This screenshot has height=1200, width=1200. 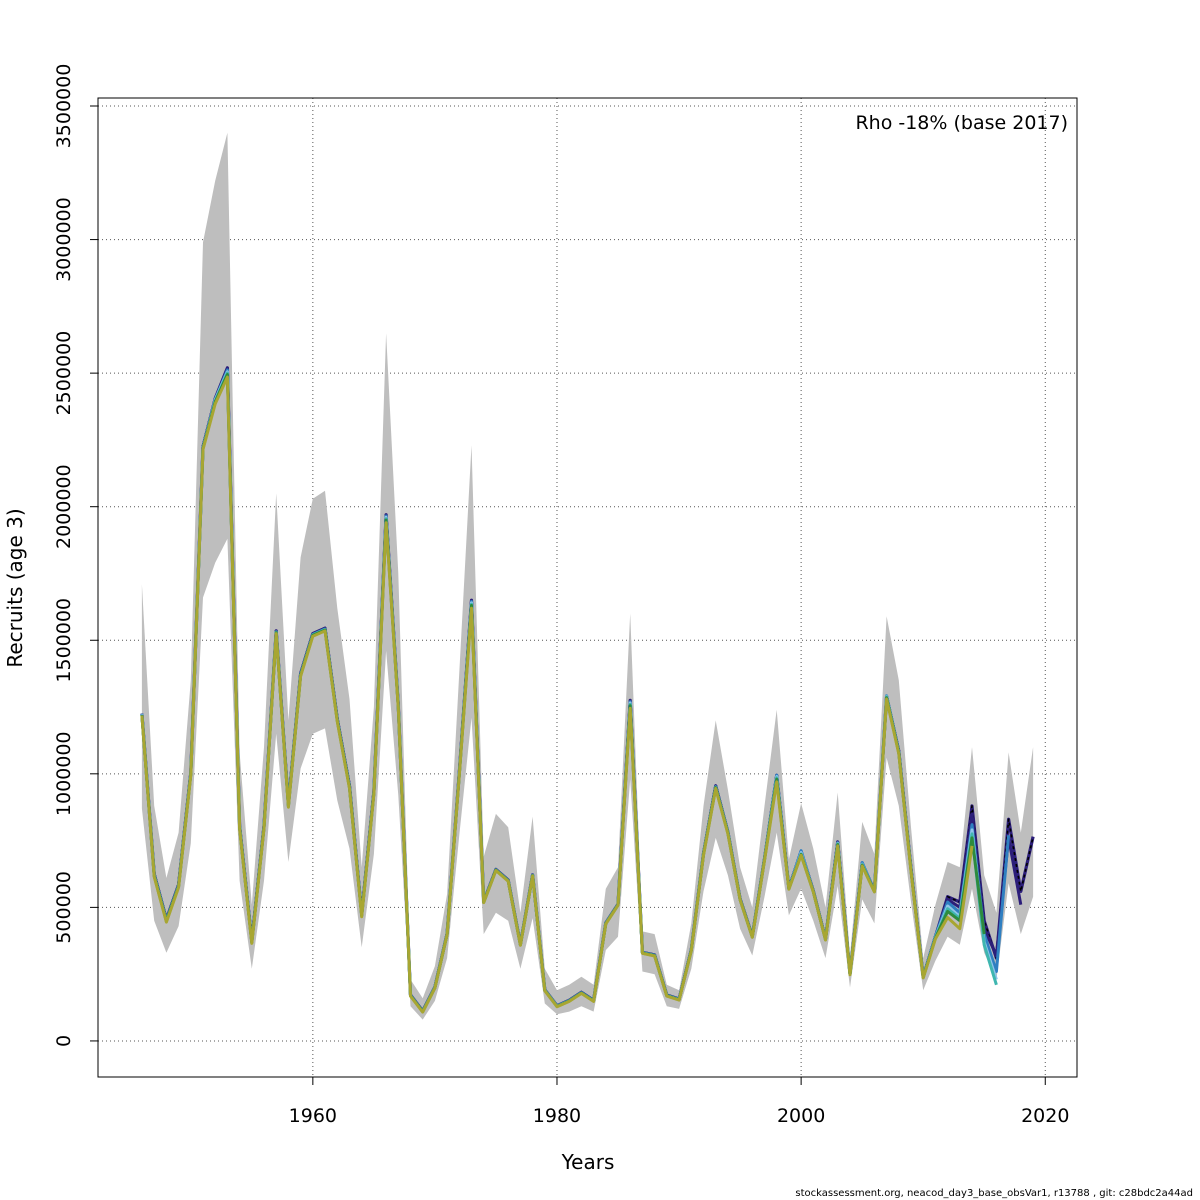 I want to click on x-tick-label: 2020, so click(x=1045, y=1116).